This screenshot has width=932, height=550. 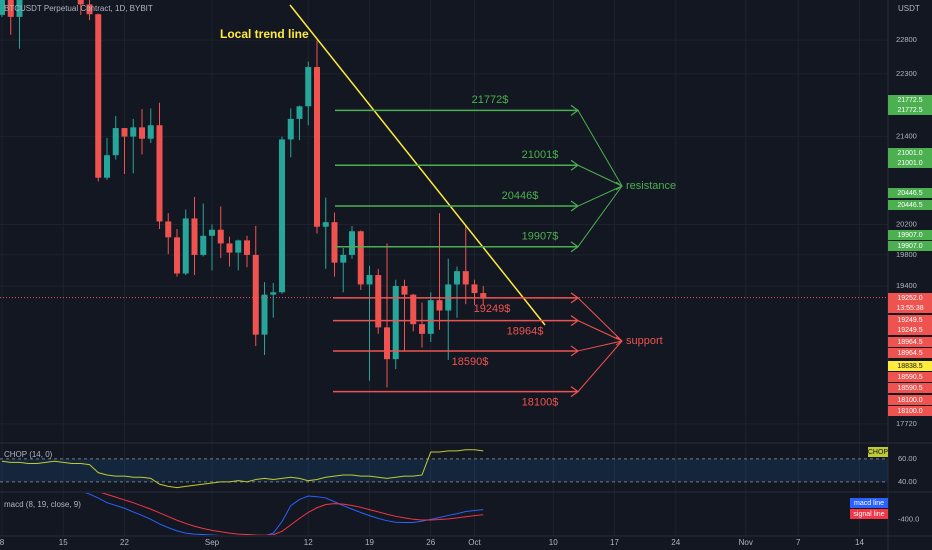 What do you see at coordinates (42, 504) in the screenshot?
I see `macd-title: macd (8, 19, close, 9)` at bounding box center [42, 504].